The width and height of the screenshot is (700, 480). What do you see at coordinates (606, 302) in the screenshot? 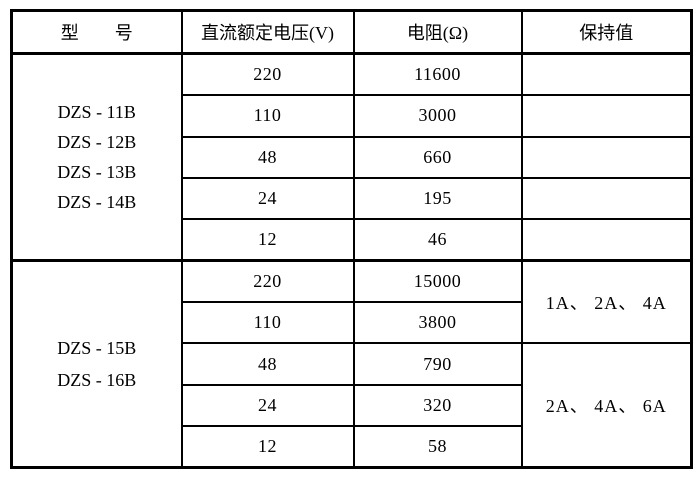
I see `hold-cell-merged: 1A、 2A、 4A` at bounding box center [606, 302].